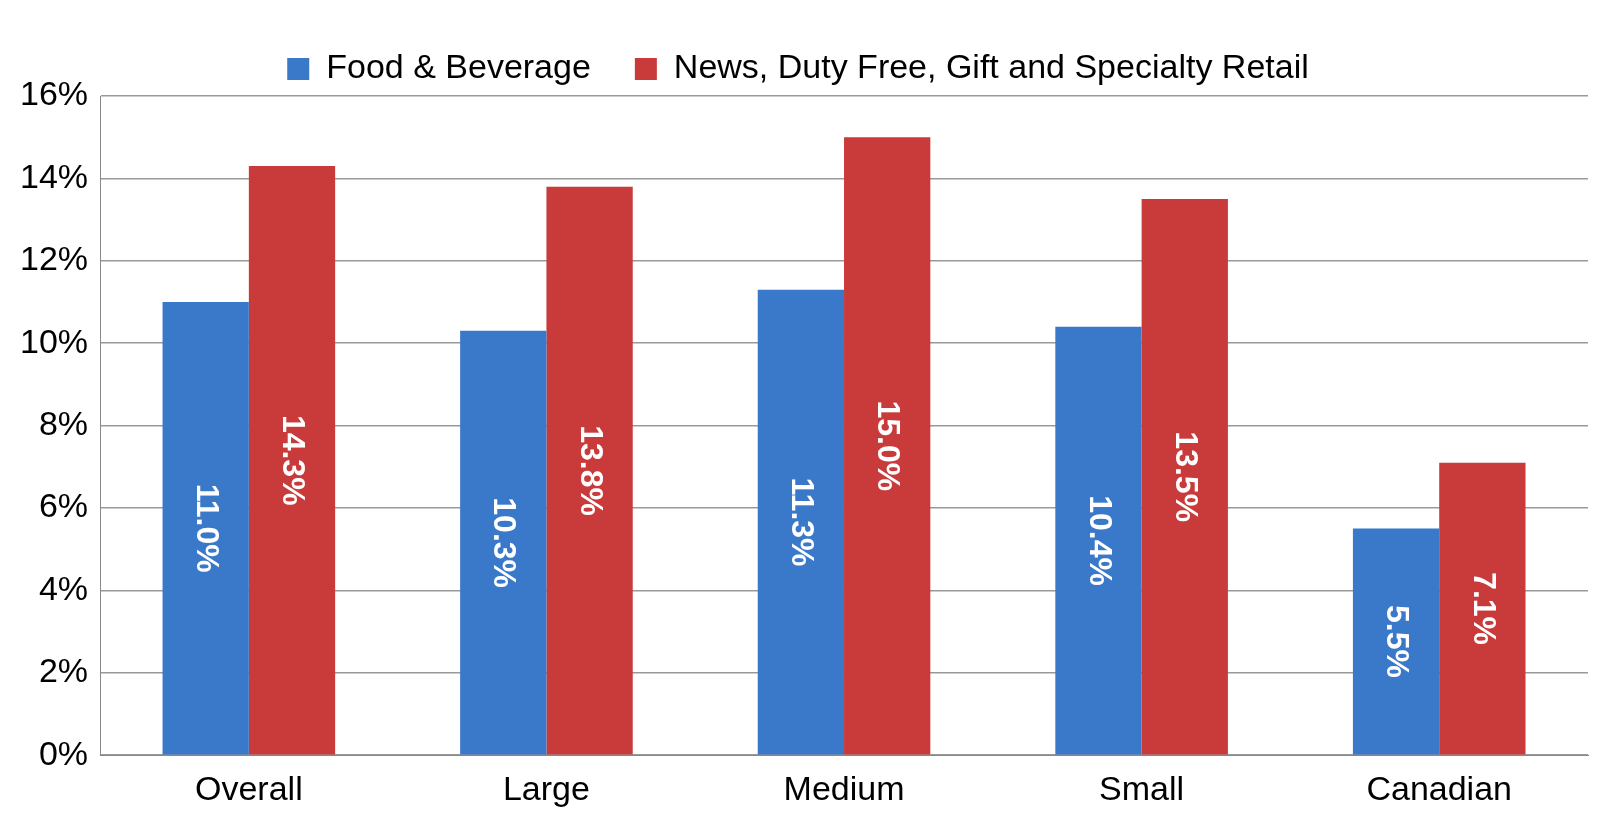 The width and height of the screenshot is (1620, 824). I want to click on data-label: 15.0%, so click(889, 446).